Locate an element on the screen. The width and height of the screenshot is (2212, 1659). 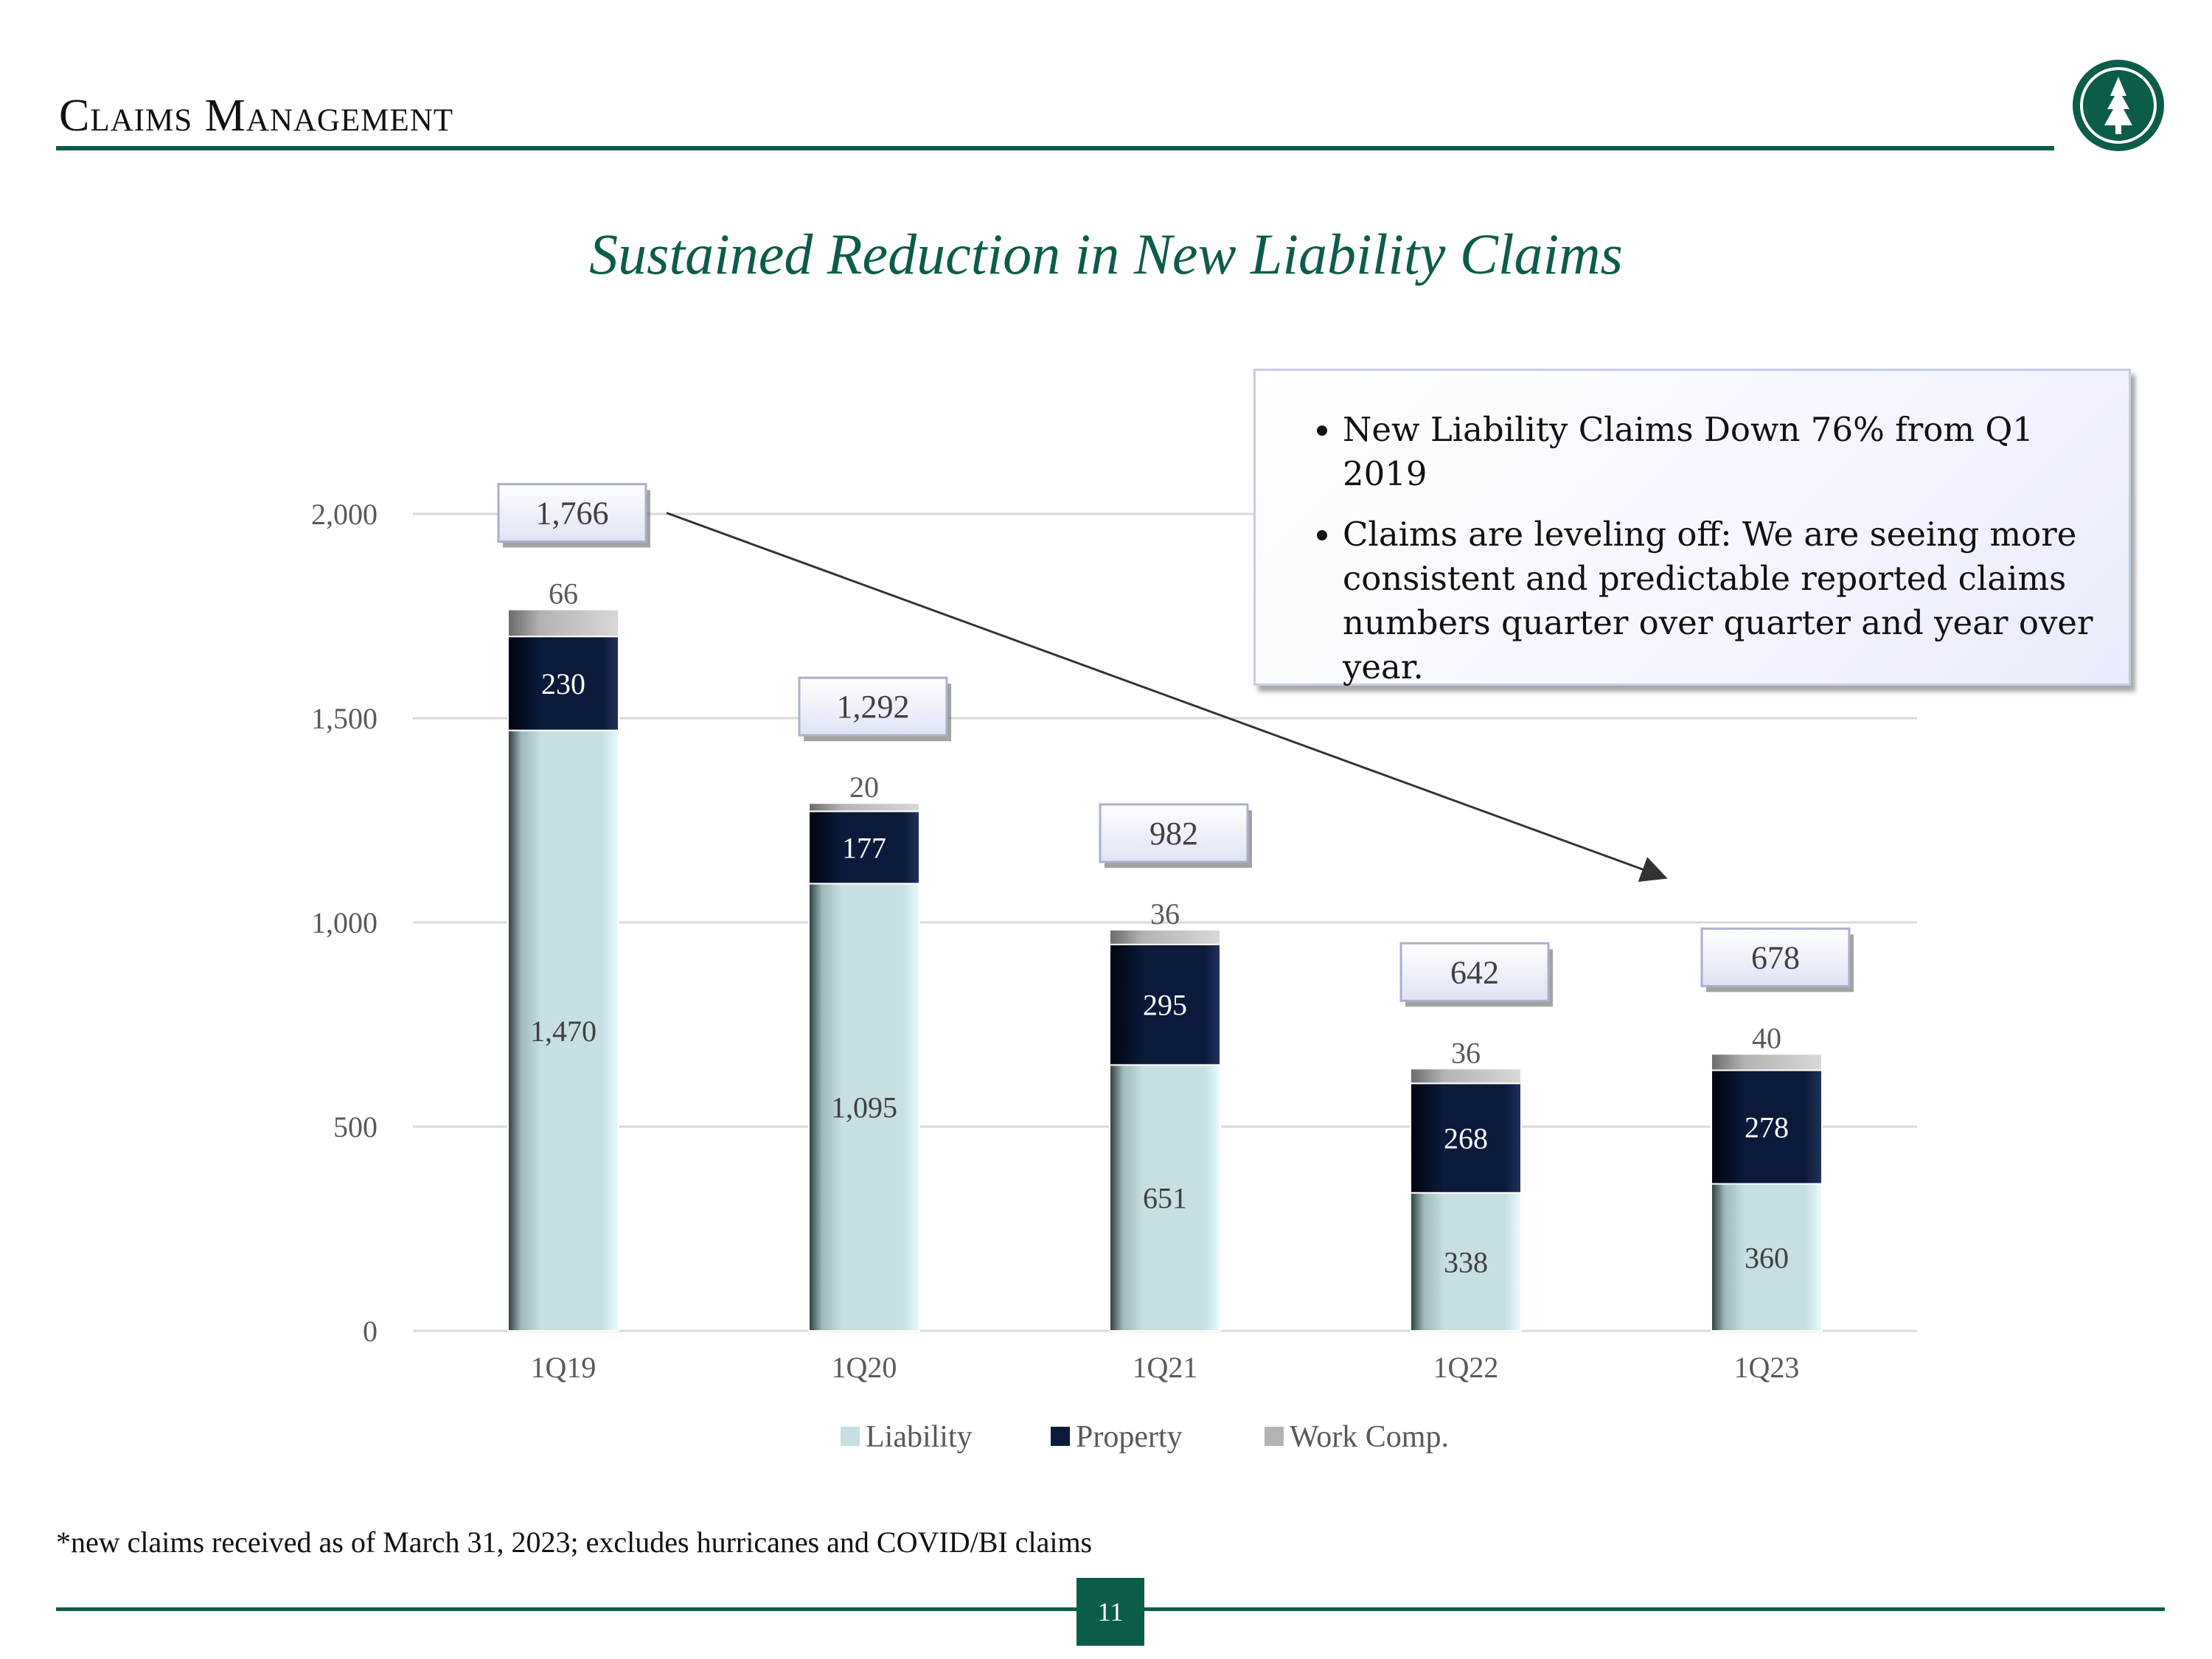
x-tick-label: 1Q22 is located at coordinates (1466, 1367).